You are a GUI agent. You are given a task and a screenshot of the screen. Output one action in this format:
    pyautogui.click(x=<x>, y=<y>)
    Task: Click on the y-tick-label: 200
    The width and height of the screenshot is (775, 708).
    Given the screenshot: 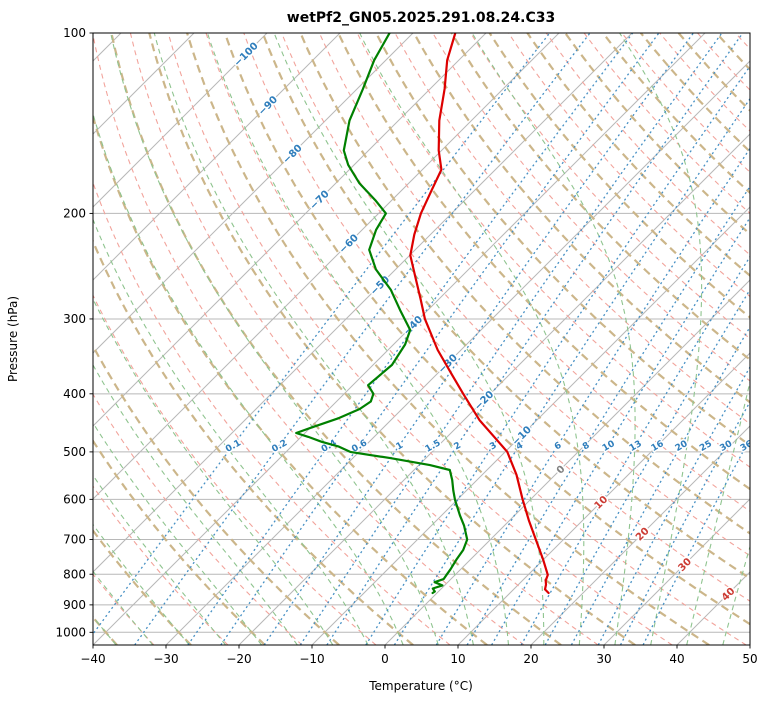 What is the action you would take?
    pyautogui.click(x=74, y=214)
    